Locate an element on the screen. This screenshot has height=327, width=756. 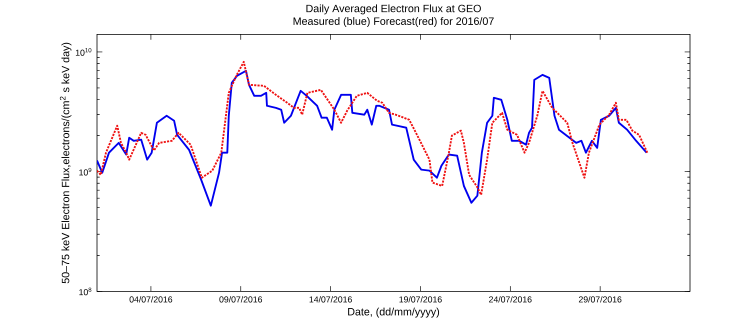
x-axis-title: Date, (dd/mm/yyyy) is located at coordinates (394, 312).